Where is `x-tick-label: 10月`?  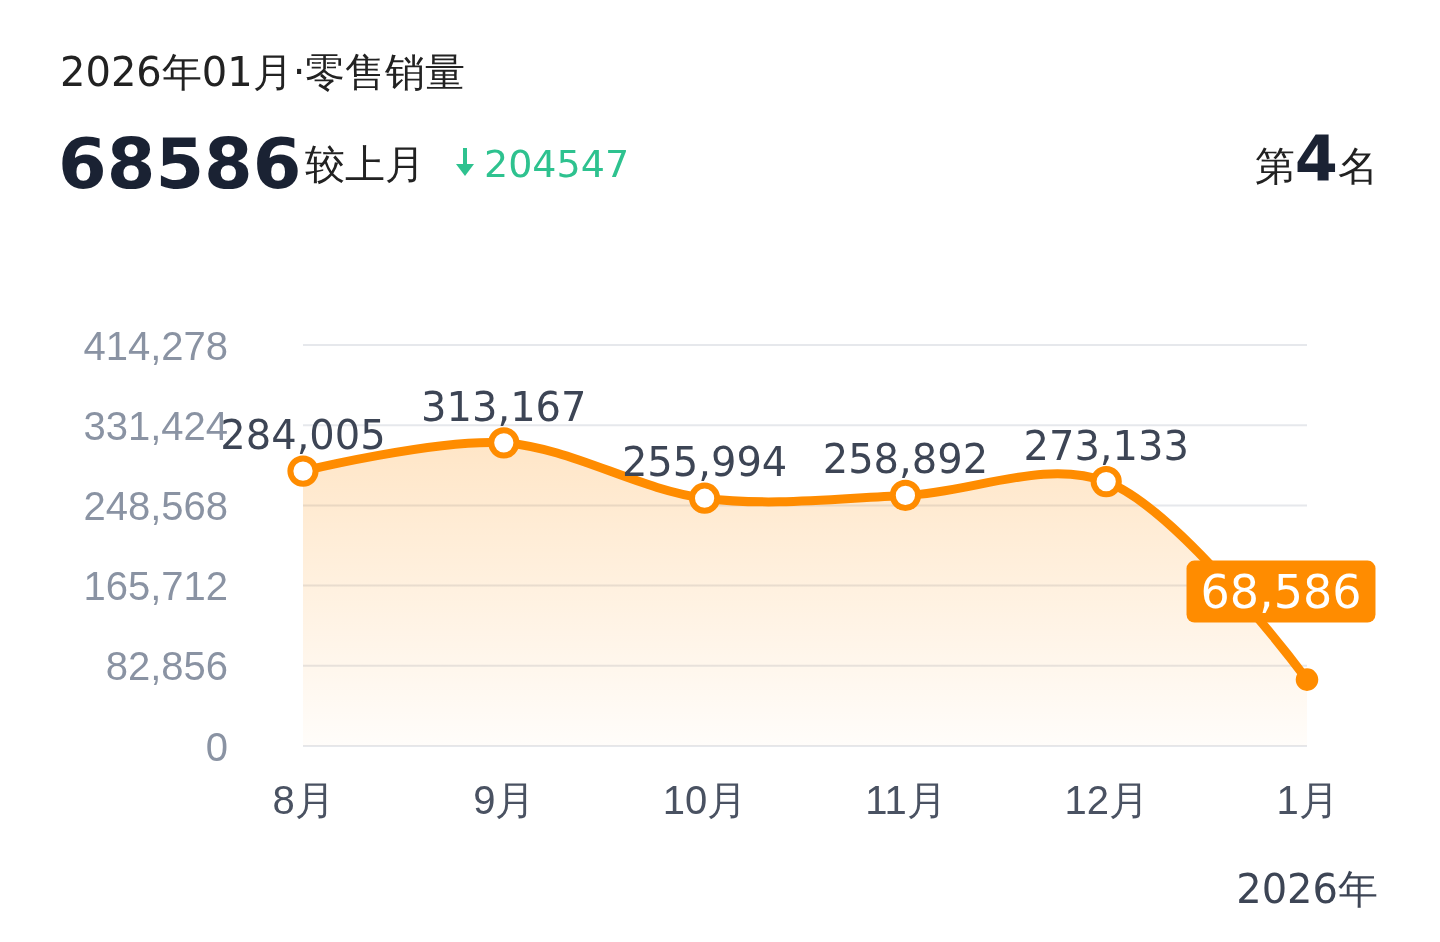
x-tick-label: 10月 is located at coordinates (705, 800).